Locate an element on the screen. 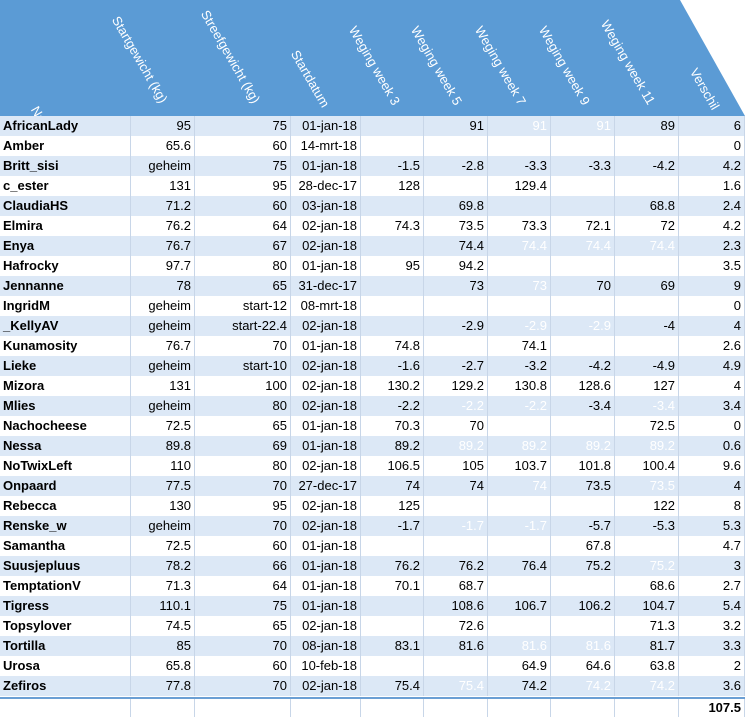  name-cell: Tigress is located at coordinates (65, 606).